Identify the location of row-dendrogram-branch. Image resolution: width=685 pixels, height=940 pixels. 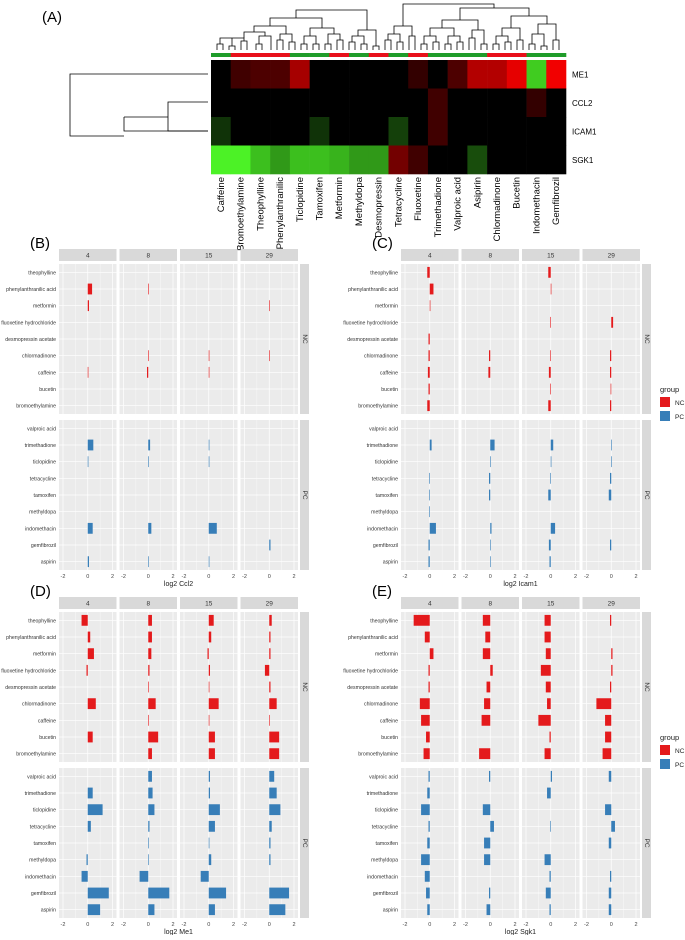
(138, 105).